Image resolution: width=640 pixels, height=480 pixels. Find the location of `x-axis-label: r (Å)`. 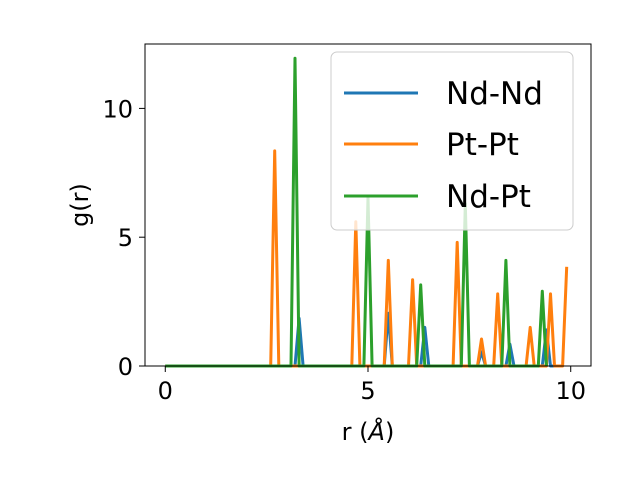

x-axis-label: r (Å) is located at coordinates (368, 431).